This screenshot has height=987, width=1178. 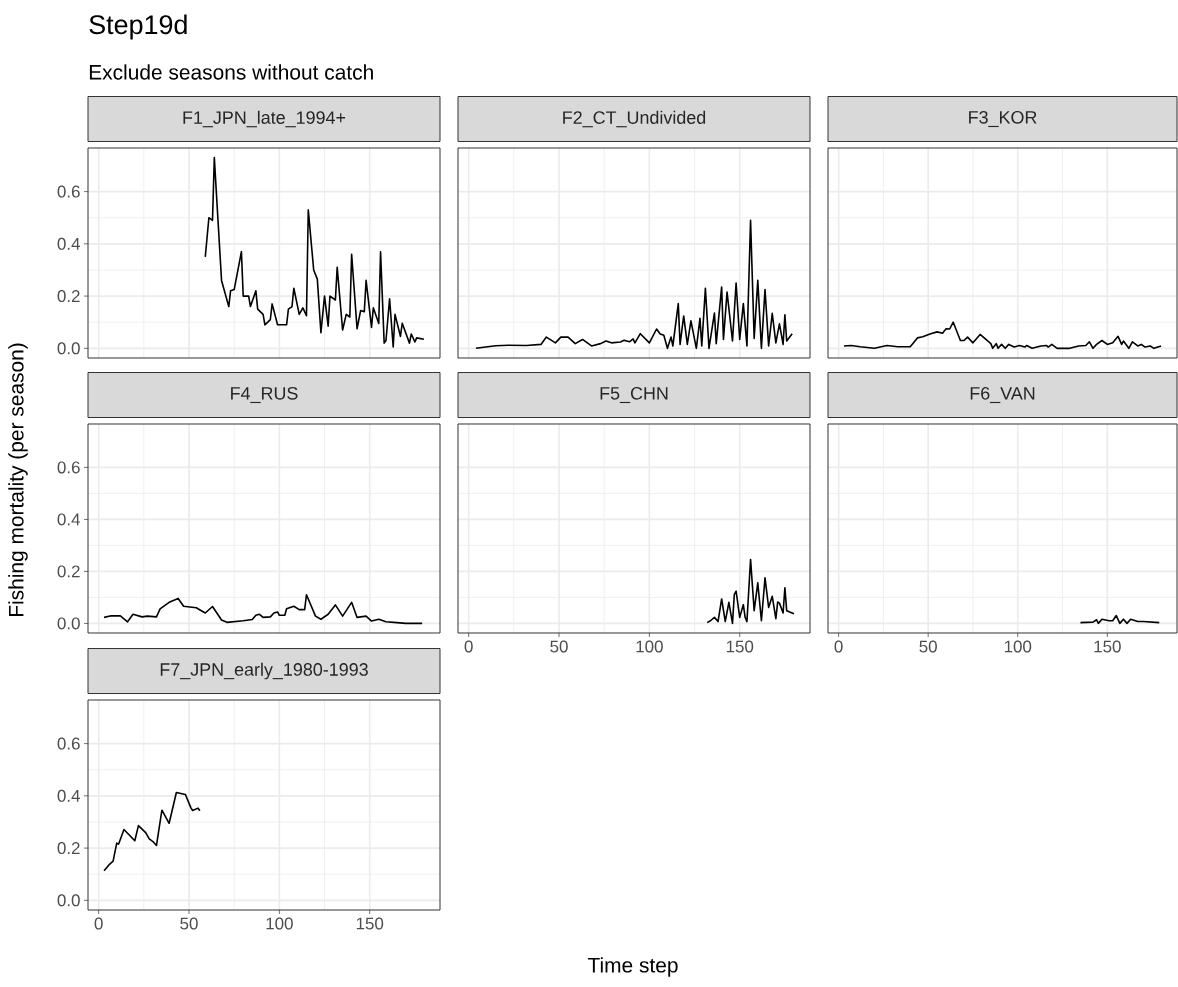 I want to click on chart-title: F4_RUS, so click(x=264, y=395).